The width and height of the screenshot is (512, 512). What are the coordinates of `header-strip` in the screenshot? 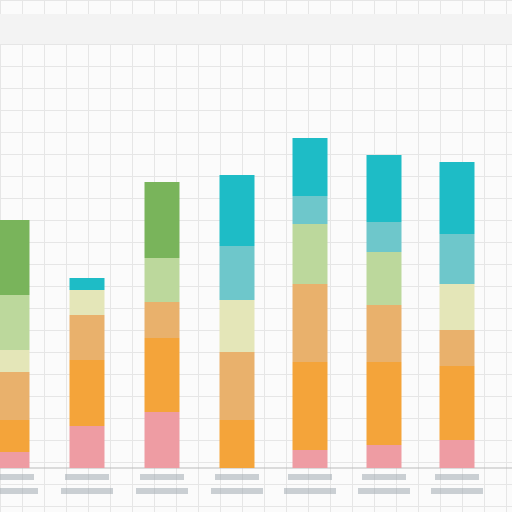 It's located at (256, 29).